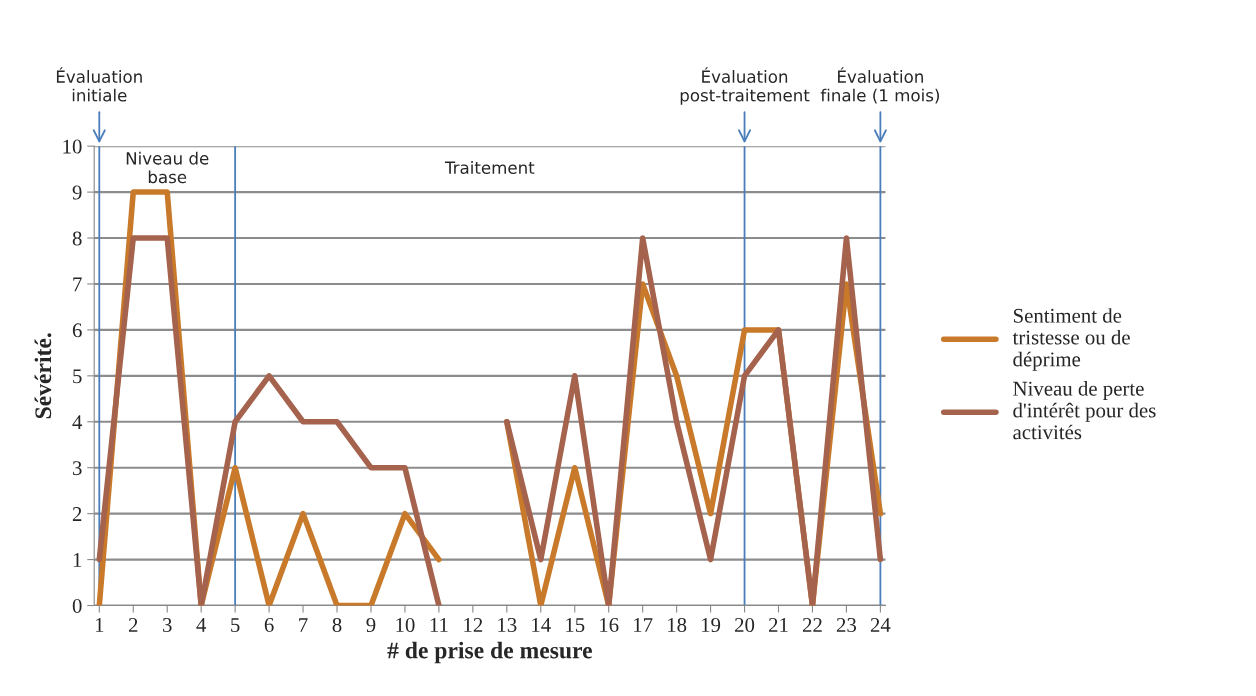 This screenshot has width=1256, height=696. Describe the element at coordinates (77, 514) in the screenshot. I see `y-tick-label: 2` at that location.